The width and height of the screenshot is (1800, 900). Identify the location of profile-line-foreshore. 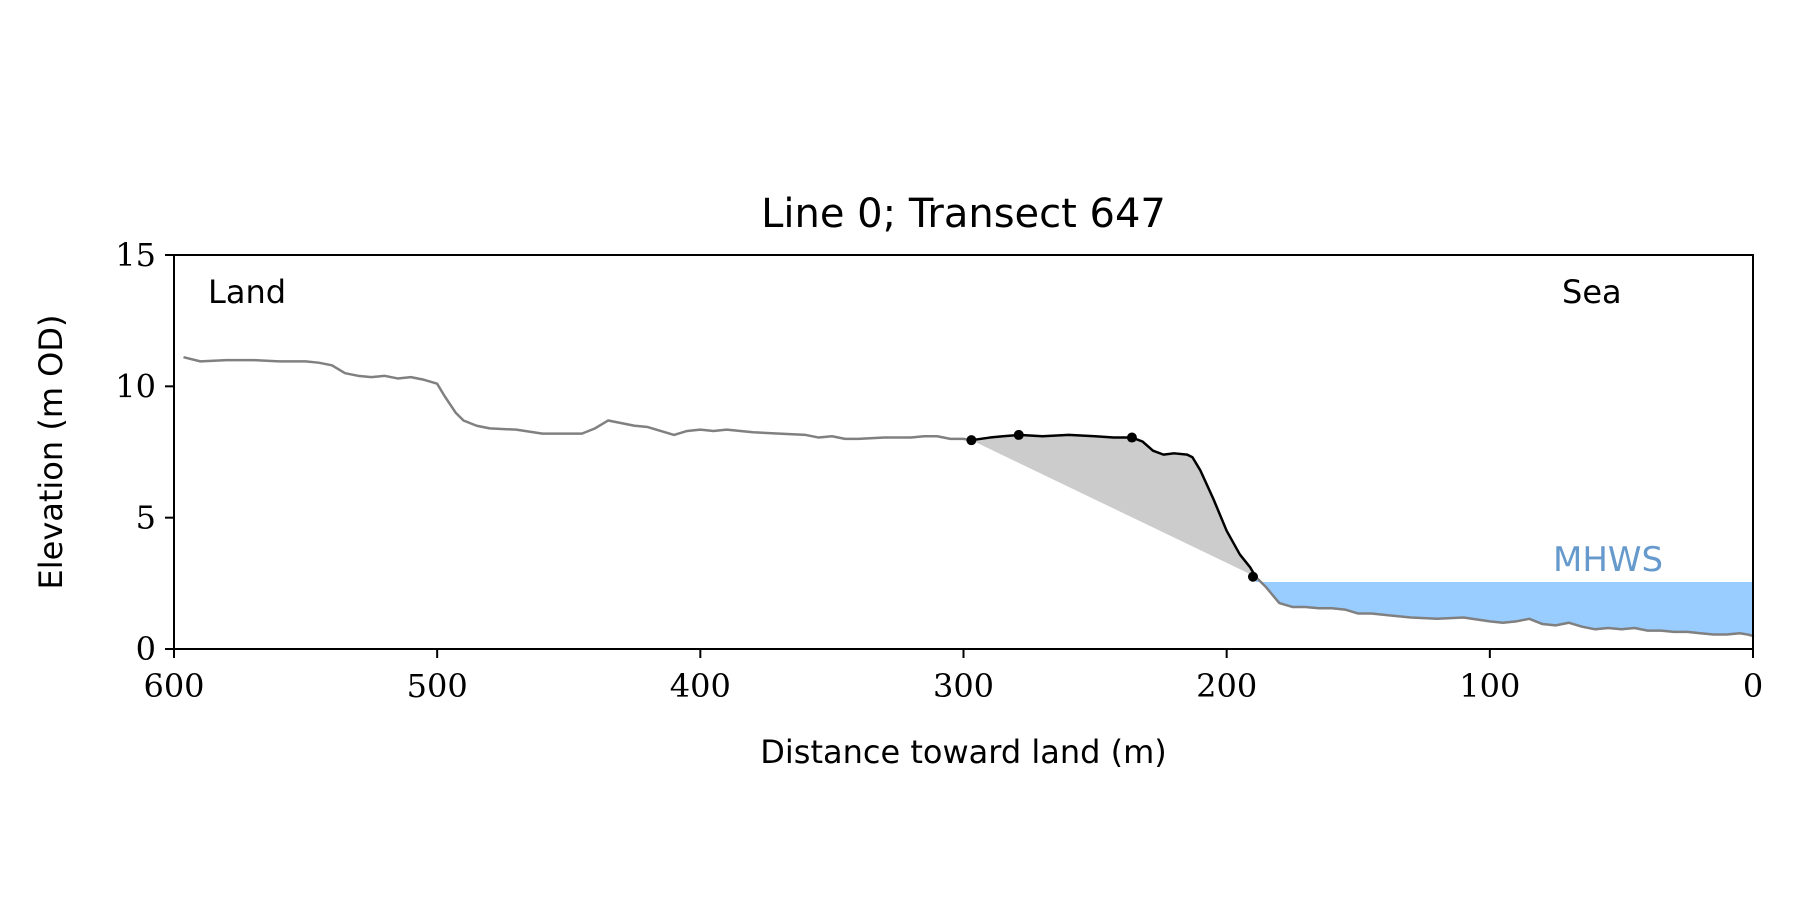
(1504, 606).